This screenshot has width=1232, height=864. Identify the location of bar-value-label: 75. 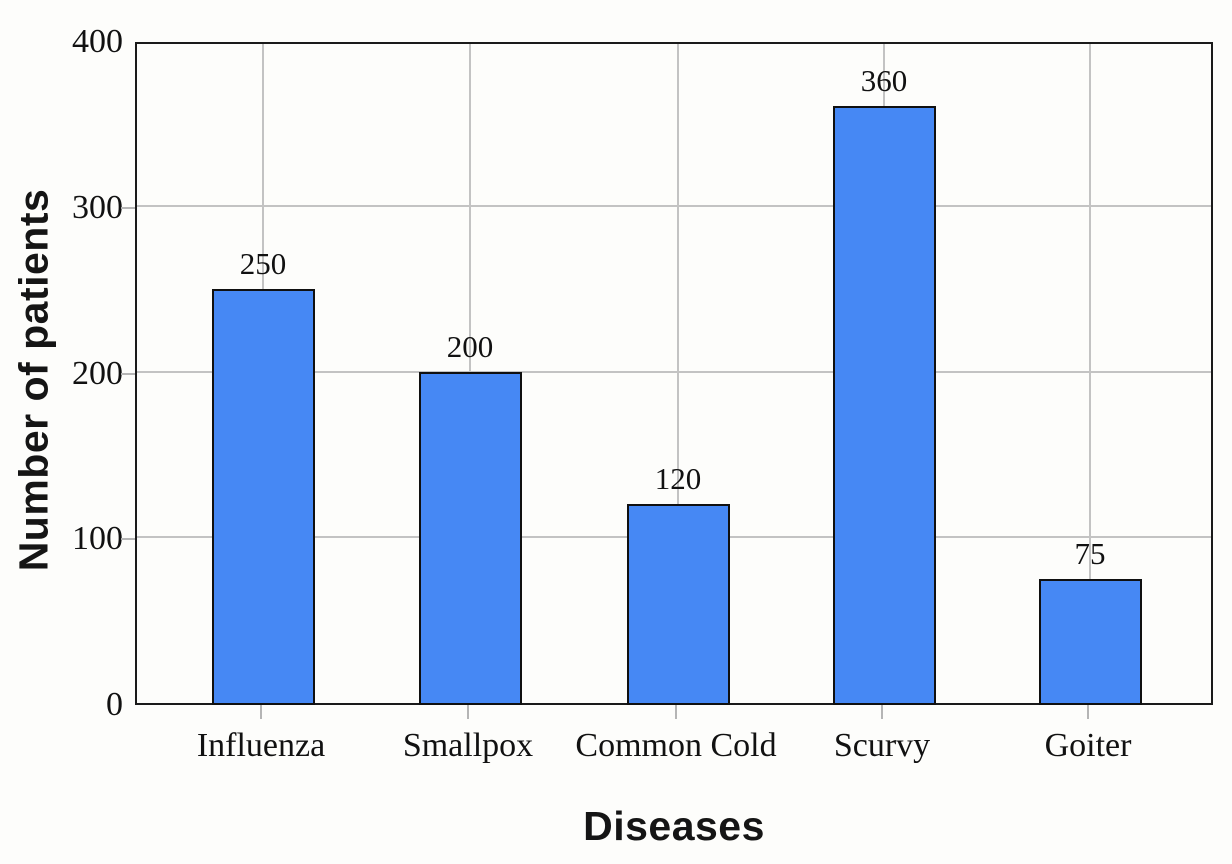
(1090, 553).